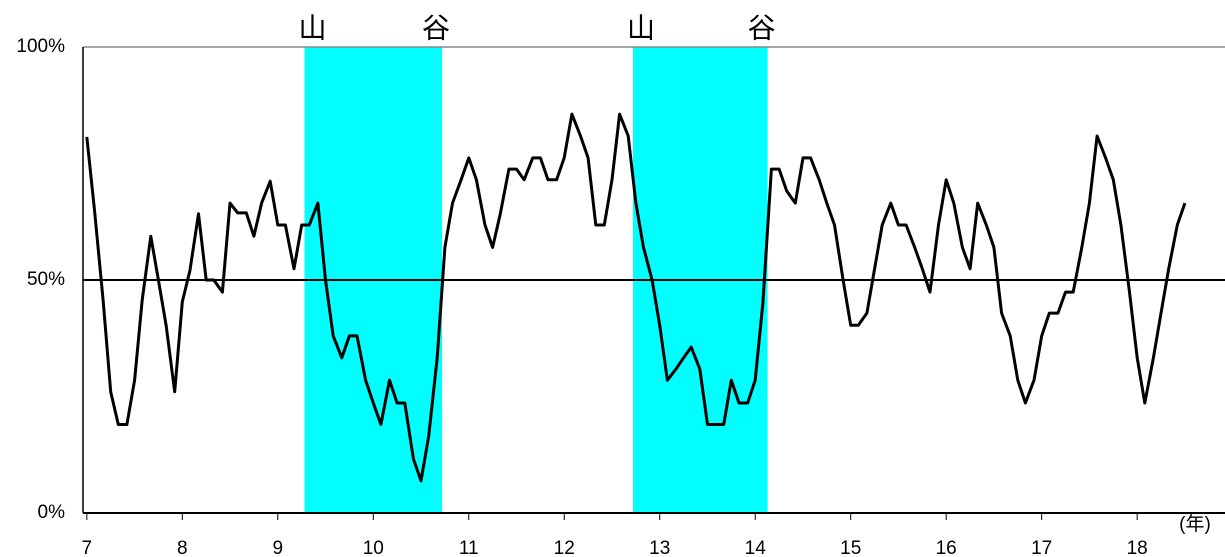 The image size is (1225, 557). Describe the element at coordinates (659, 547) in the screenshot. I see `x-tick-label: 13` at that location.